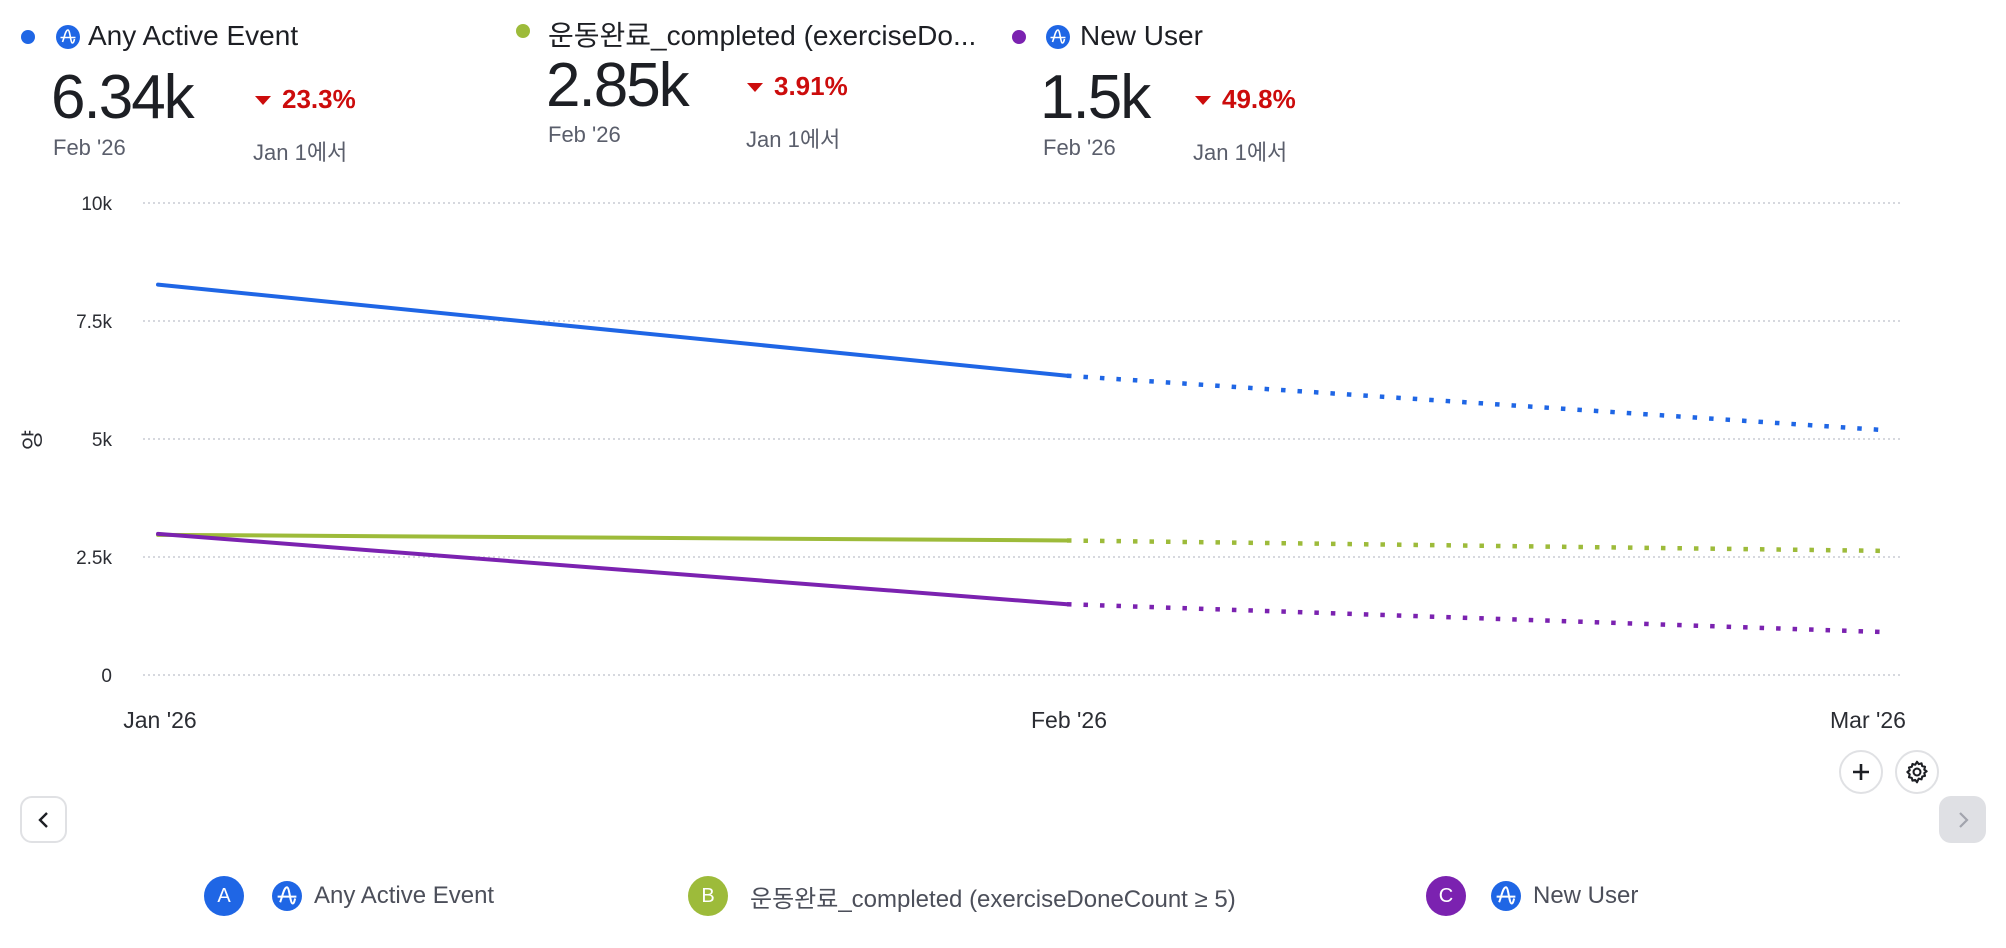 Image resolution: width=2006 pixels, height=948 pixels. What do you see at coordinates (404, 895) in the screenshot?
I see `legend-label: Any Active Event` at bounding box center [404, 895].